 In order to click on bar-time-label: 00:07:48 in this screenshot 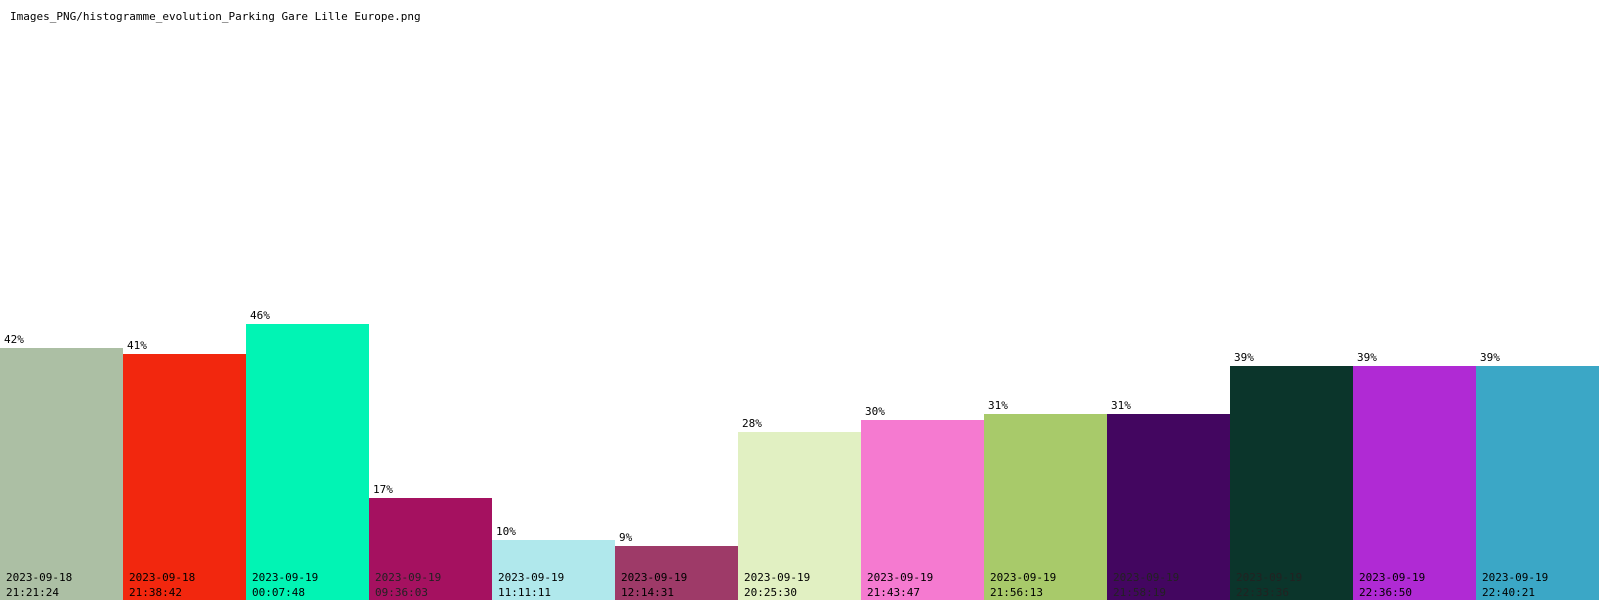, I will do `click(278, 592)`.